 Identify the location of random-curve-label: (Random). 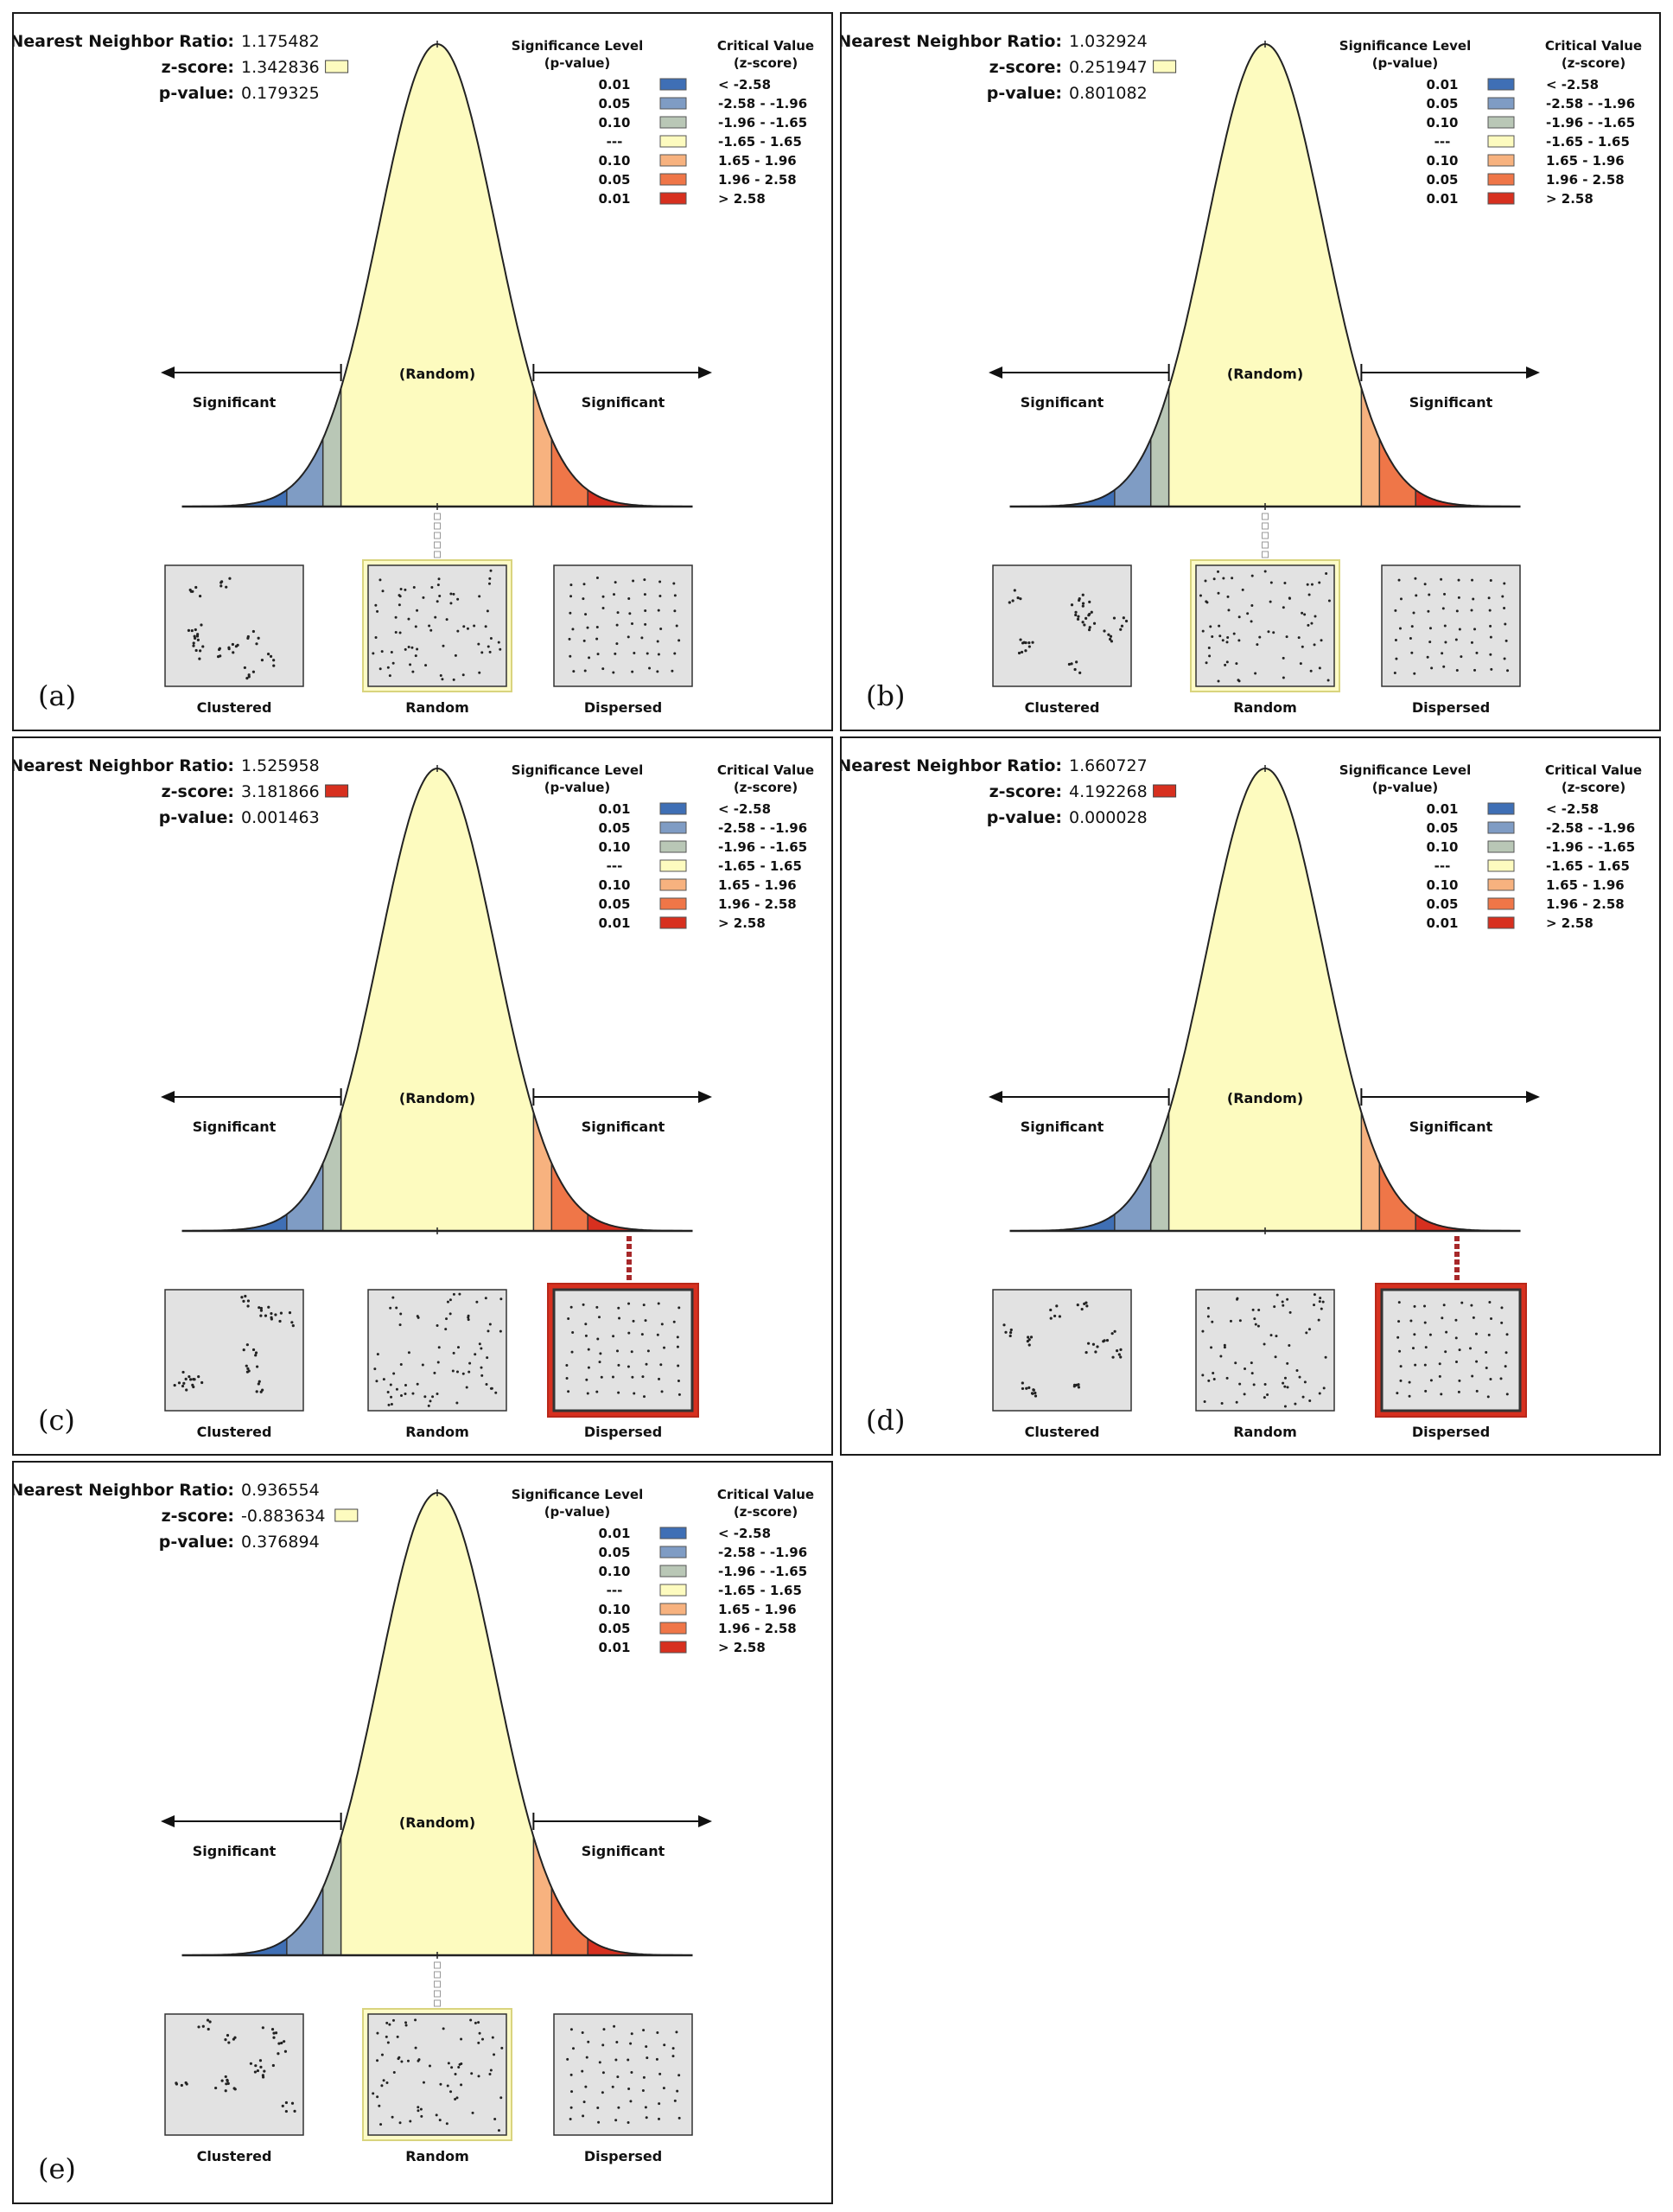
(1265, 374).